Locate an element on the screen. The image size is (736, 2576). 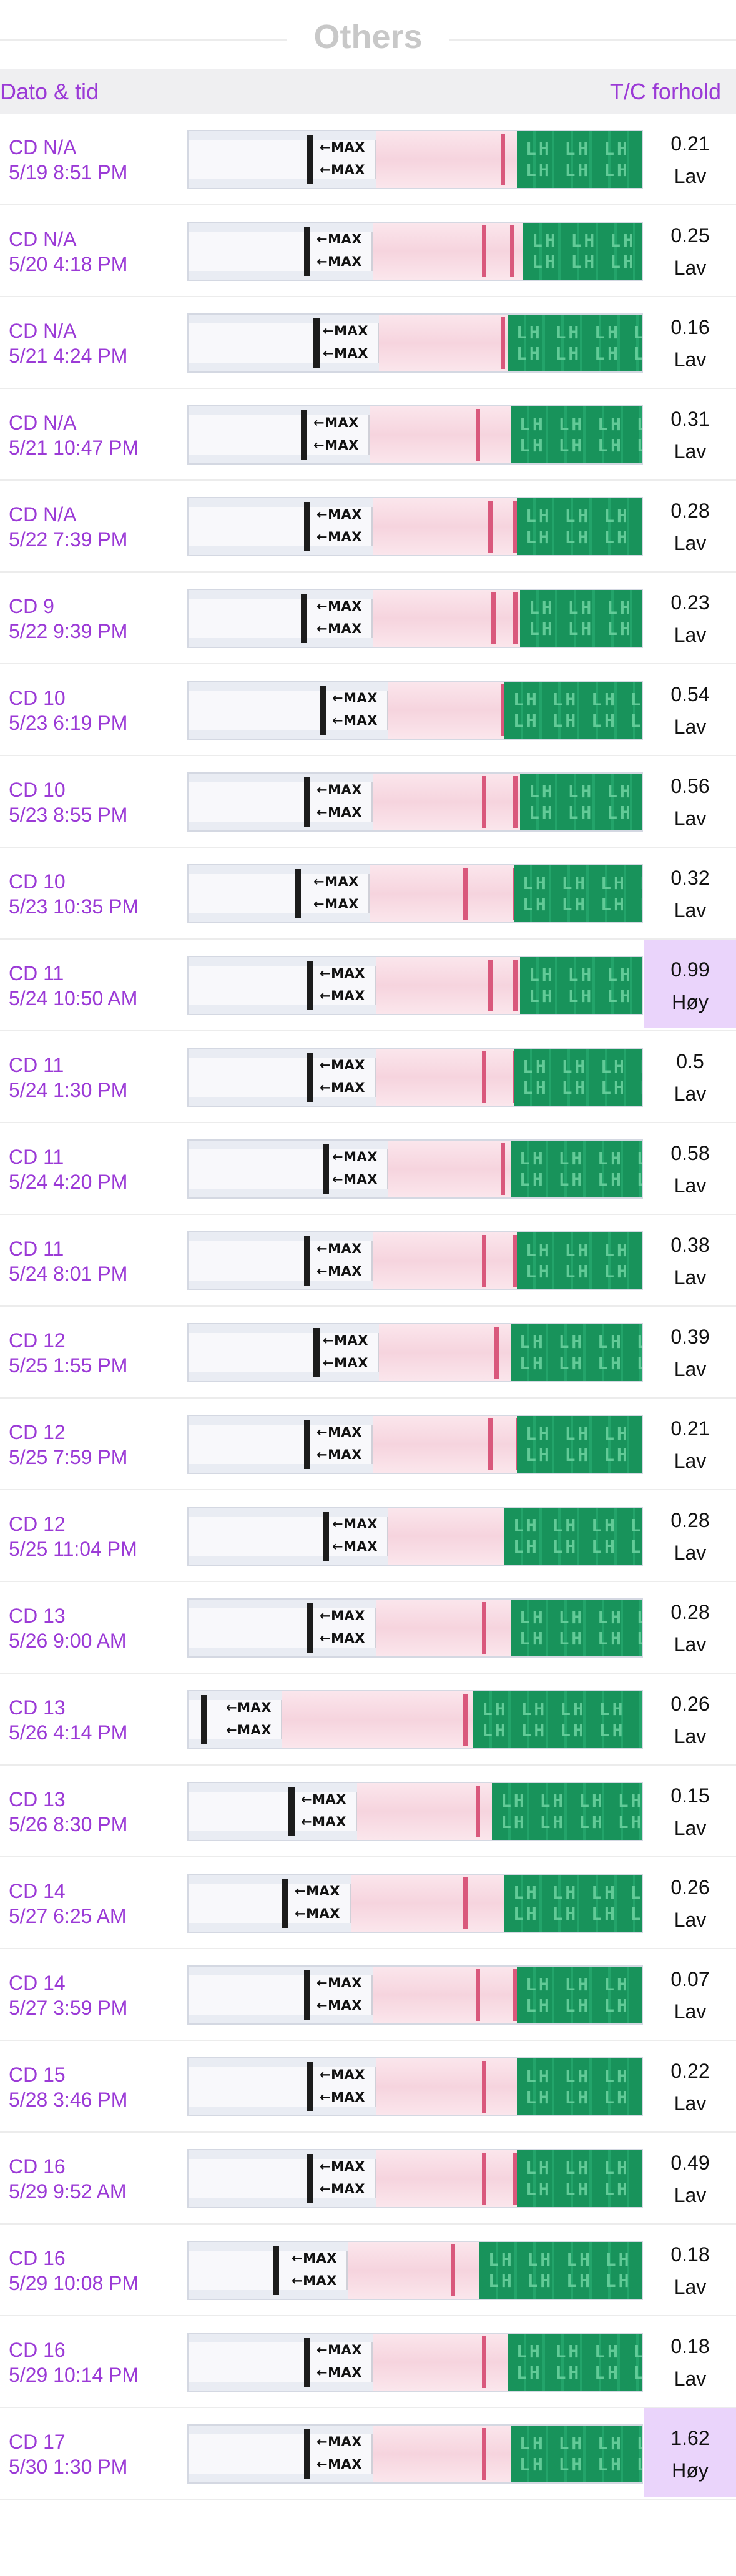
test-datetime-label: 5/25 11:04 PM is located at coordinates (73, 1549).